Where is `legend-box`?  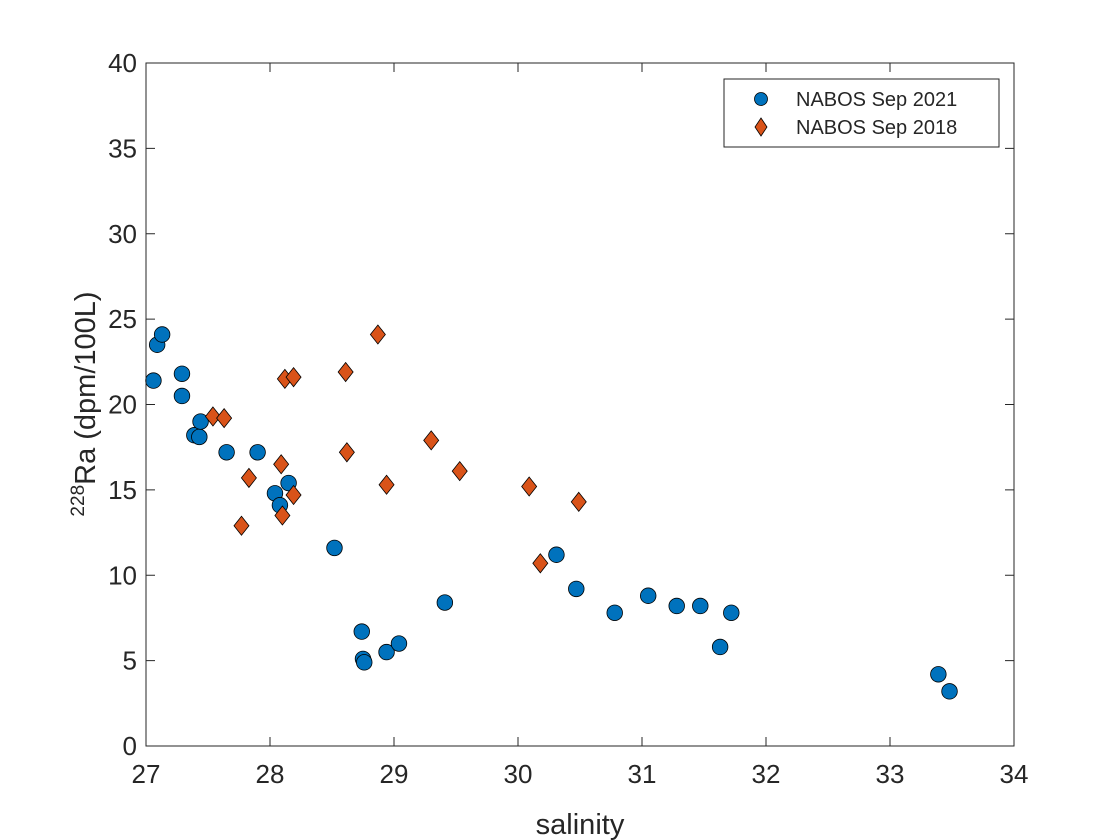 legend-box is located at coordinates (861, 113).